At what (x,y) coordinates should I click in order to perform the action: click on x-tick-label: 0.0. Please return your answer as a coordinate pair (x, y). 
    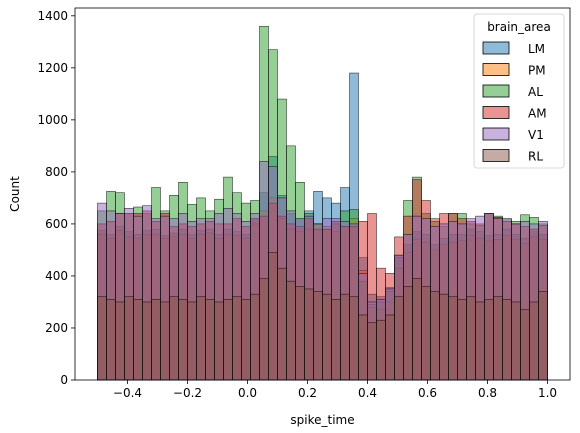
    Looking at the image, I should click on (247, 393).